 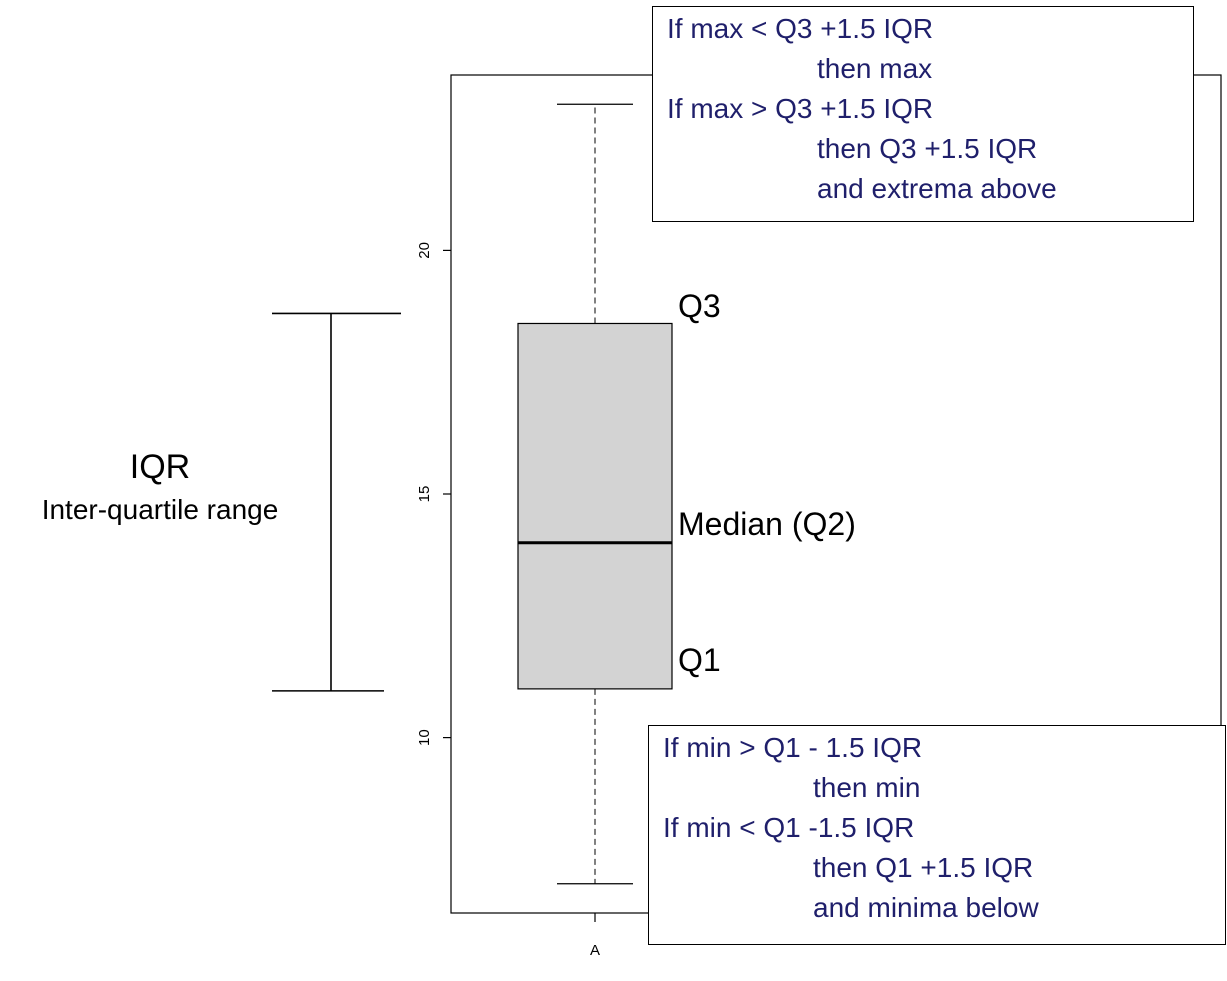 I want to click on min-rule-line-5: and minima below, so click(x=926, y=907).